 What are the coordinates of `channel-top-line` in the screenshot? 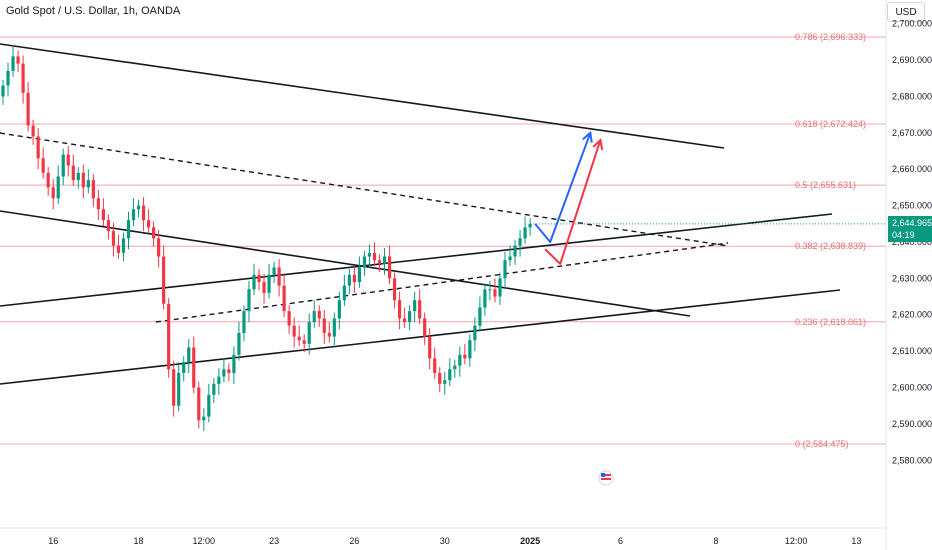 It's located at (362, 96).